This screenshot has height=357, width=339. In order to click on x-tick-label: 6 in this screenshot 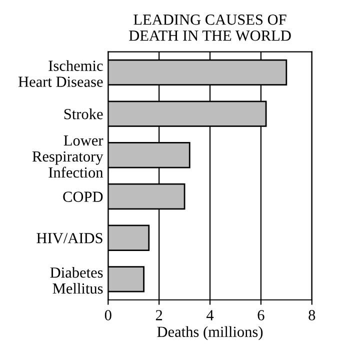, I will do `click(261, 315)`.